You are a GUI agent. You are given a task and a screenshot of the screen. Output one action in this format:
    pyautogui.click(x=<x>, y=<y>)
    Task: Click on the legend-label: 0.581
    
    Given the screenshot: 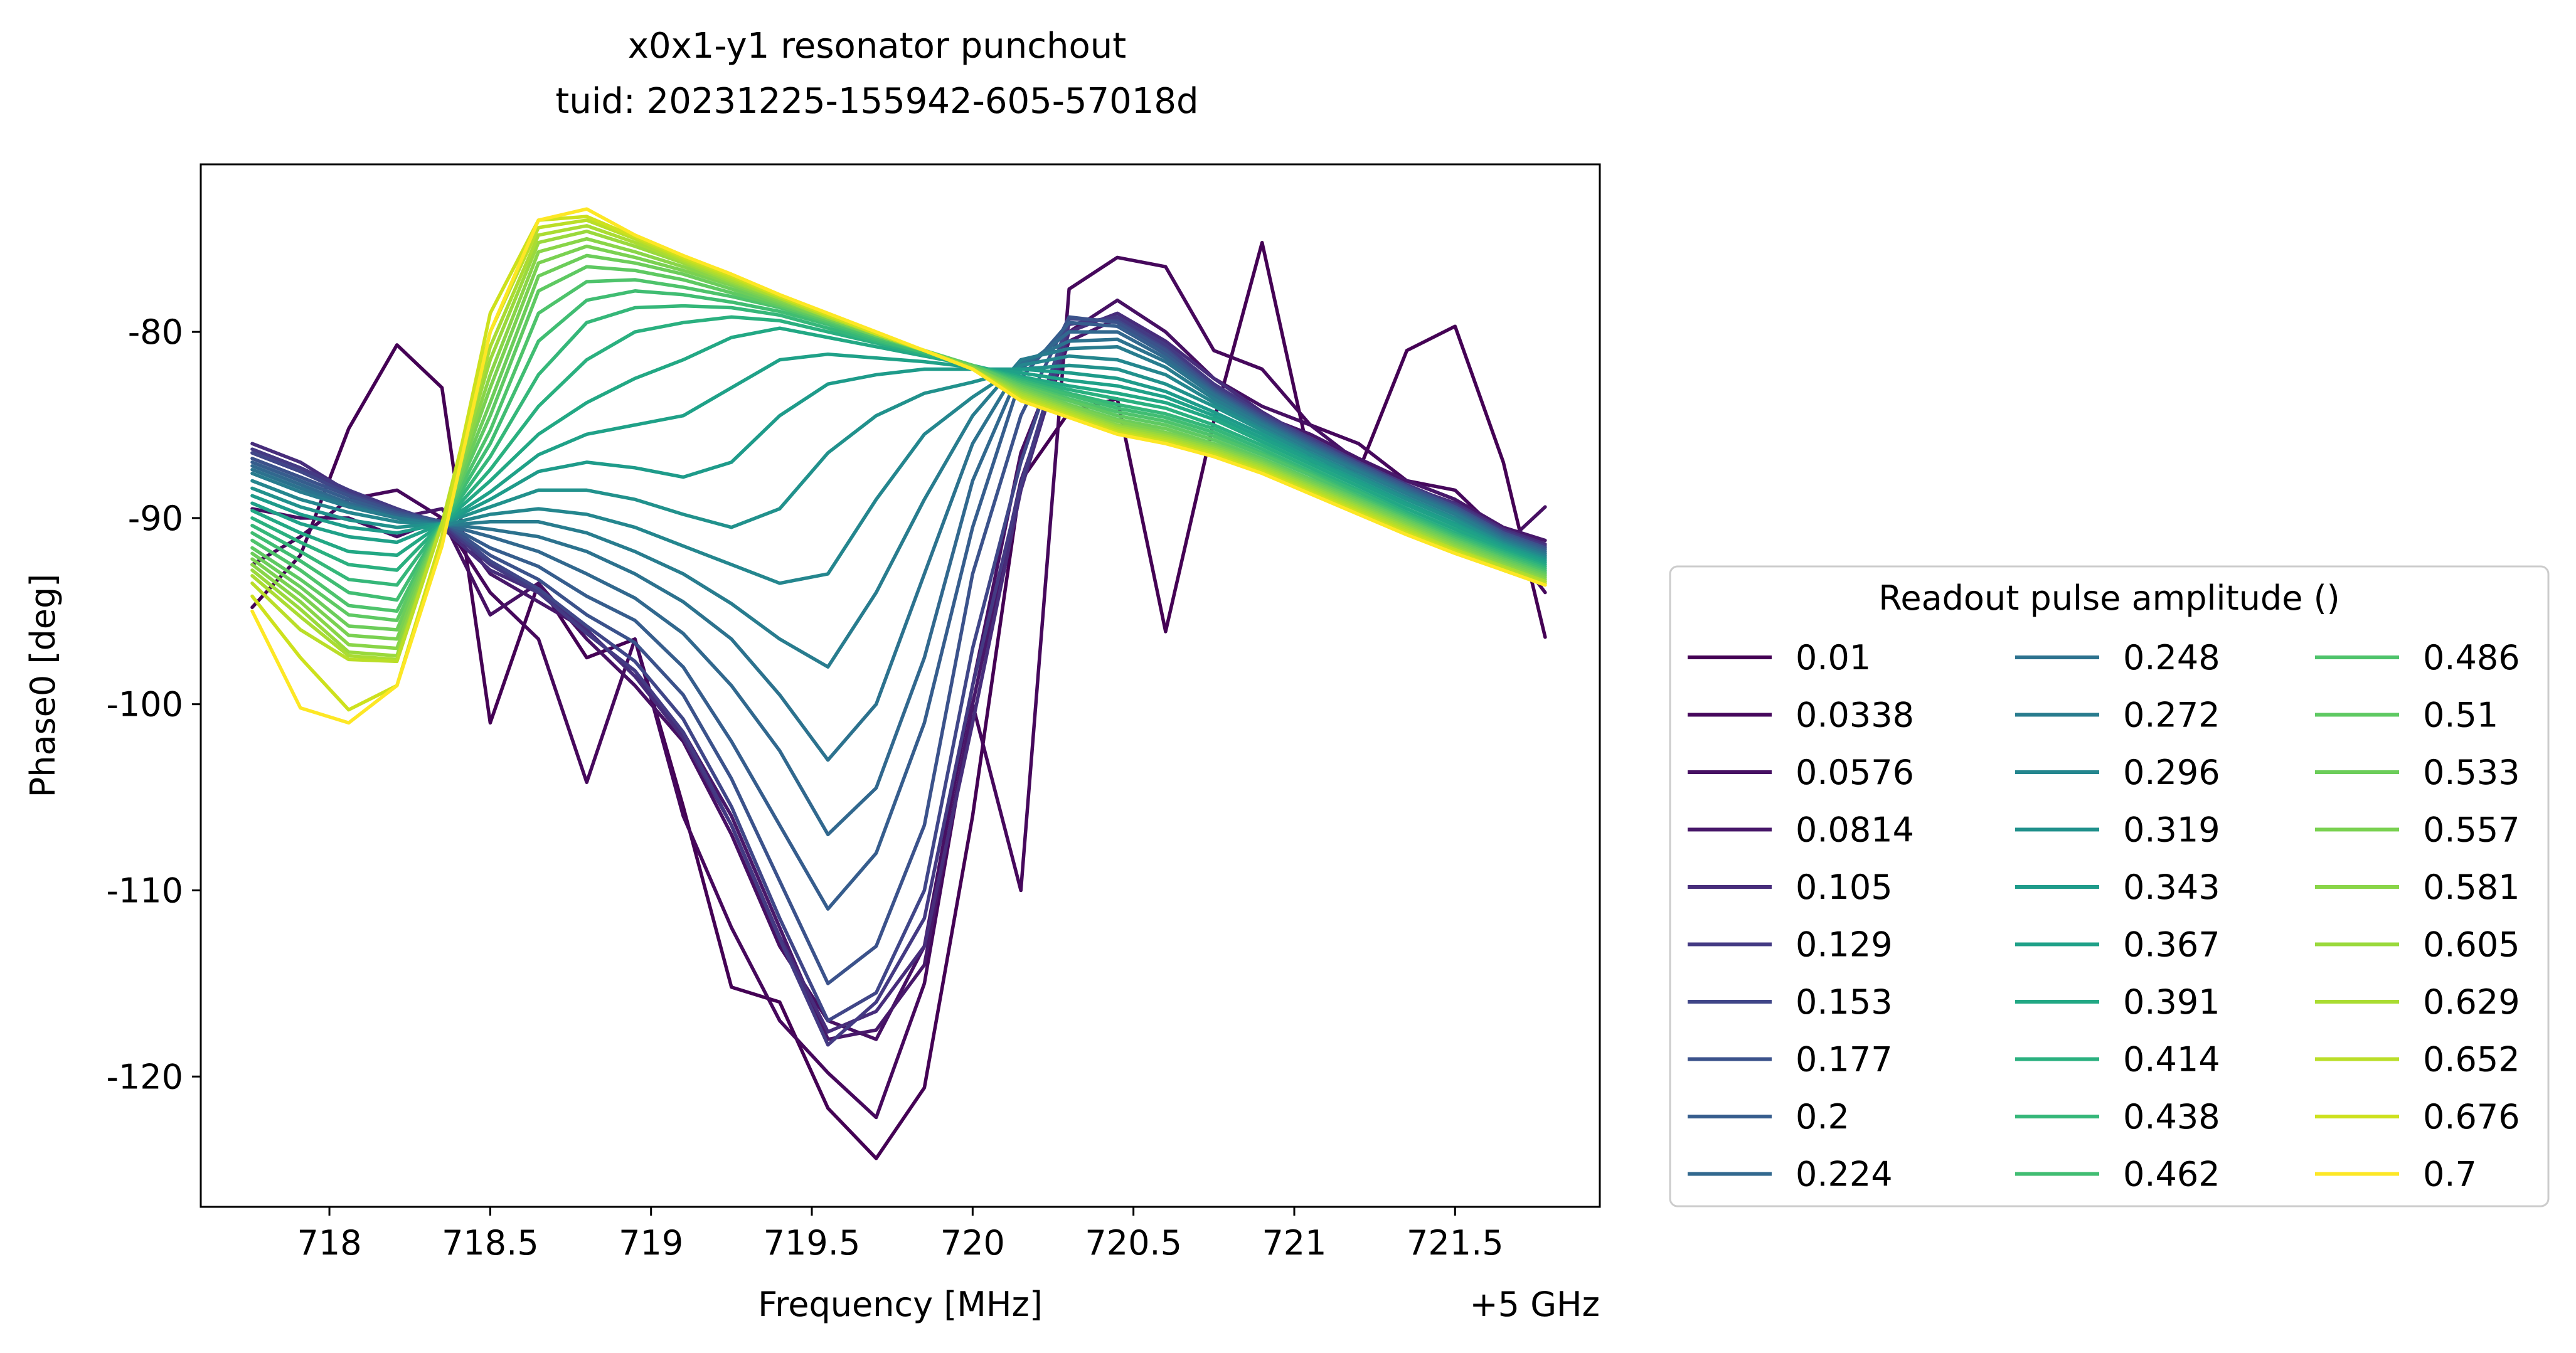 What is the action you would take?
    pyautogui.click(x=2471, y=887)
    